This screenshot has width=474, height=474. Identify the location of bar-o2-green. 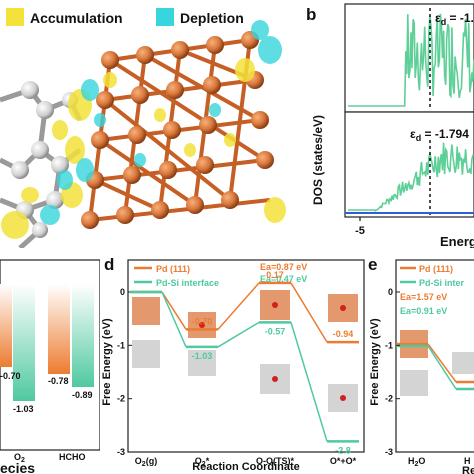
(24, 342).